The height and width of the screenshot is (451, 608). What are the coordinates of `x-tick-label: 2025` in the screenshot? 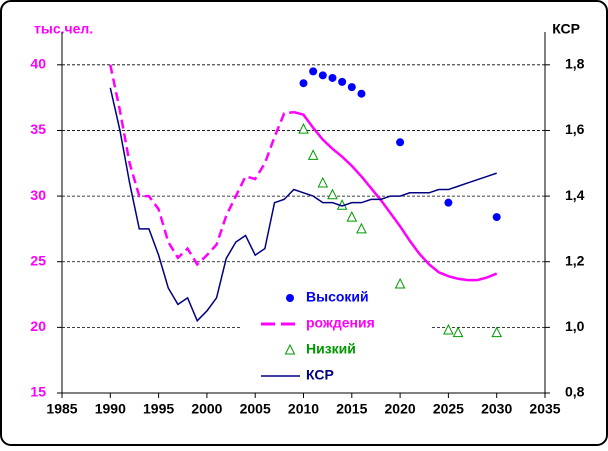 It's located at (448, 409).